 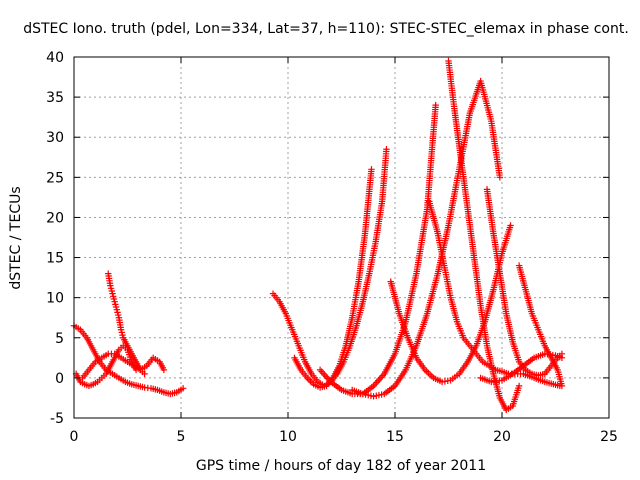 I want to click on y-tick-label: -5, so click(x=57, y=419).